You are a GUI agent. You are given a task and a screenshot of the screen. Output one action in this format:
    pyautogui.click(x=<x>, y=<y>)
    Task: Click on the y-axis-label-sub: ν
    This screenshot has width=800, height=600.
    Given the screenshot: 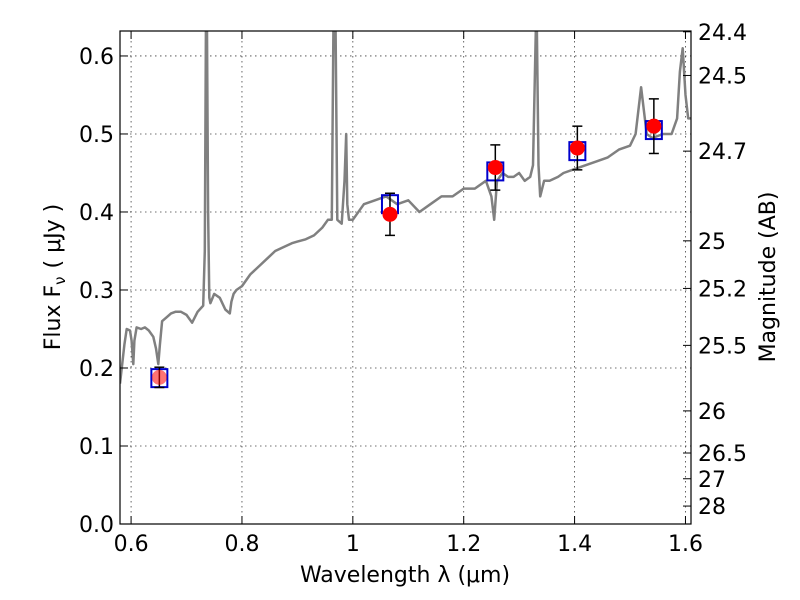 What is the action you would take?
    pyautogui.click(x=60, y=280)
    